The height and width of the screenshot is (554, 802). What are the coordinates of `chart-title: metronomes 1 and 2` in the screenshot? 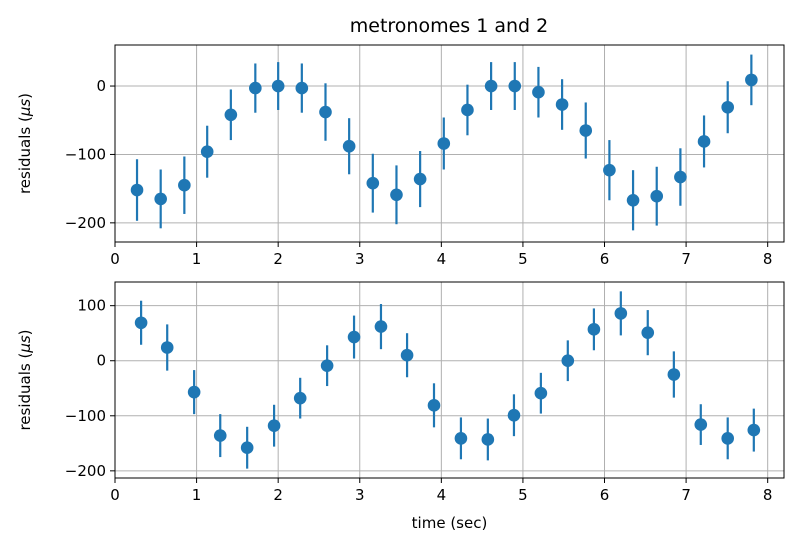 It's located at (449, 26).